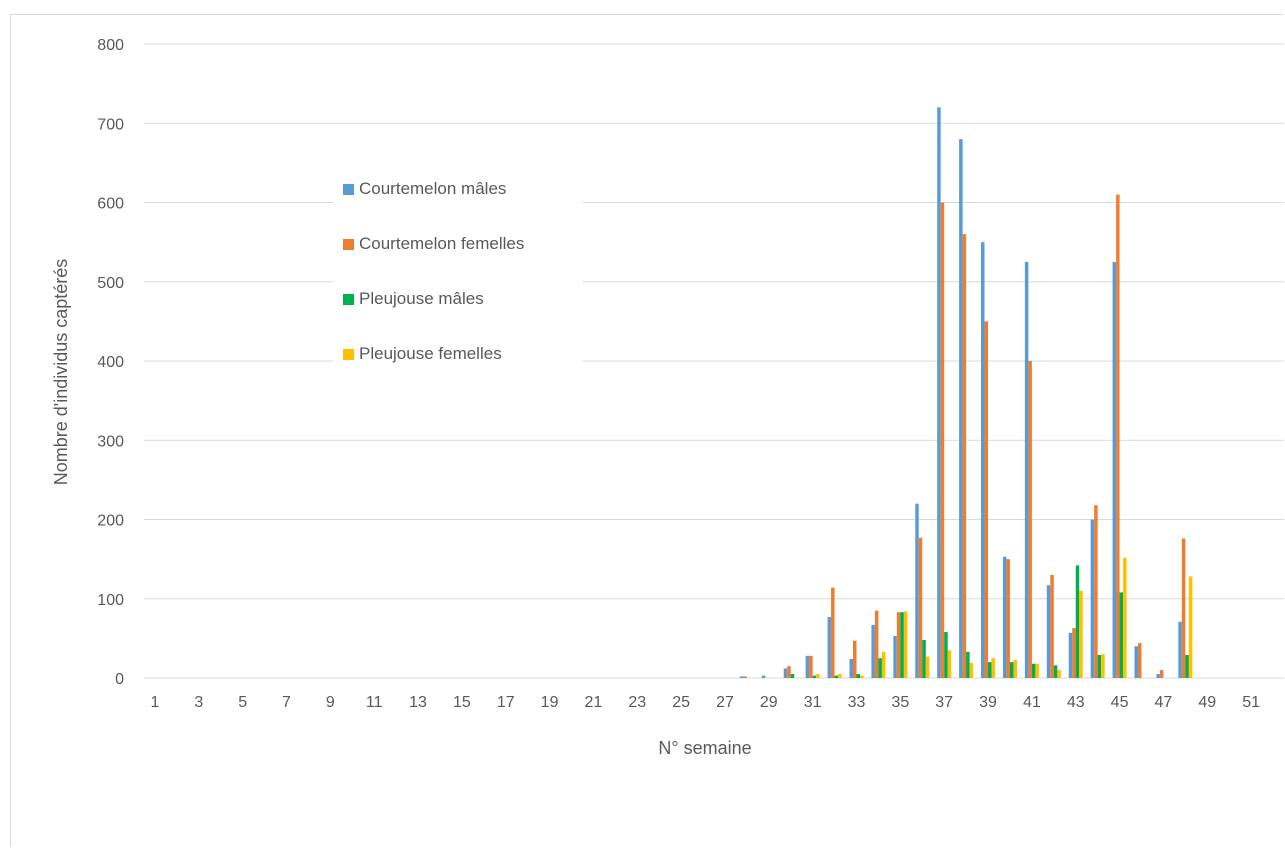  I want to click on x-tick-label: 3, so click(198, 702).